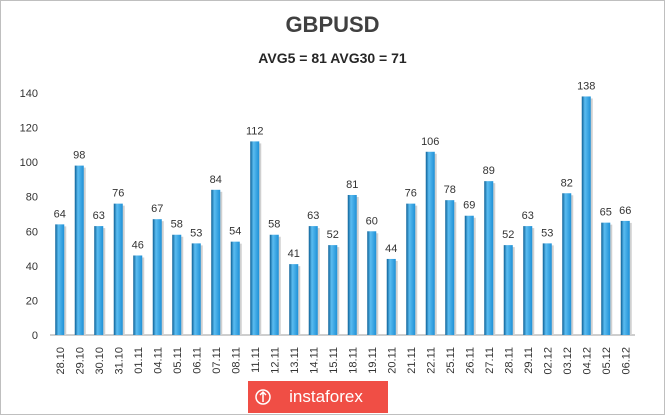 Image resolution: width=665 pixels, height=415 pixels. Describe the element at coordinates (451, 360) in the screenshot. I see `x-tick-label: 25.11` at that location.